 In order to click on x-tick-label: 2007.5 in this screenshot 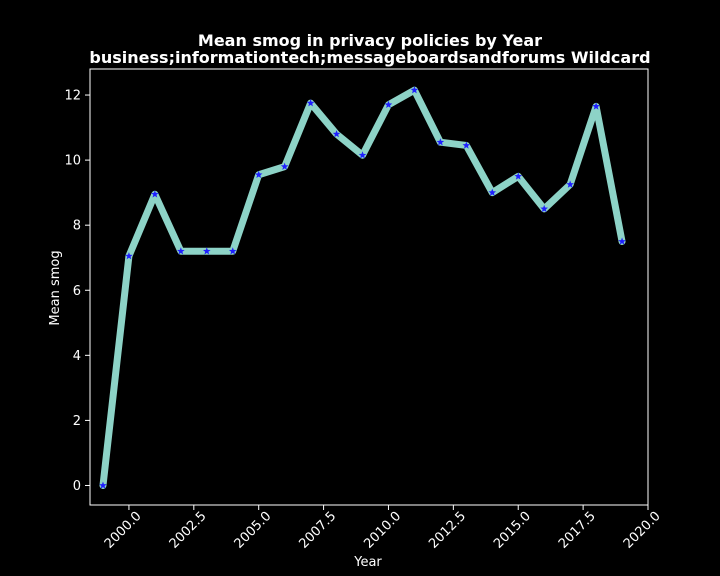, I will do `click(317, 530)`.